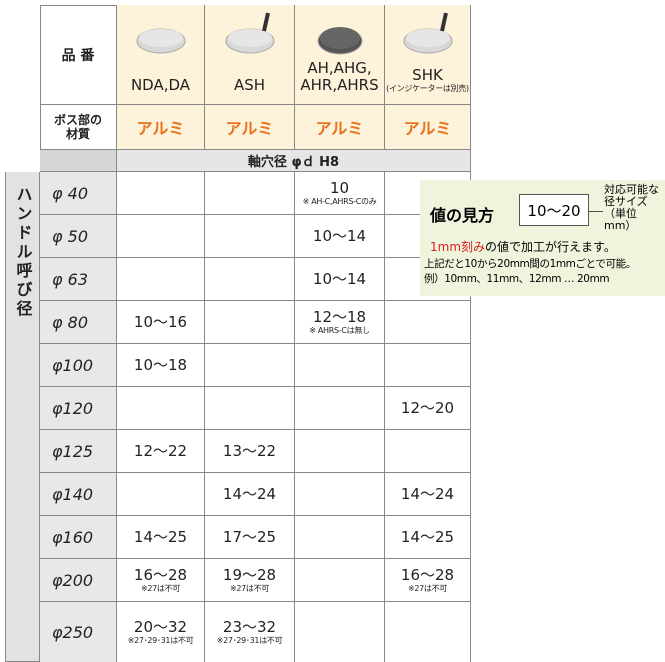  I want to click on callout-highlight: 1mm刻み, so click(458, 247).